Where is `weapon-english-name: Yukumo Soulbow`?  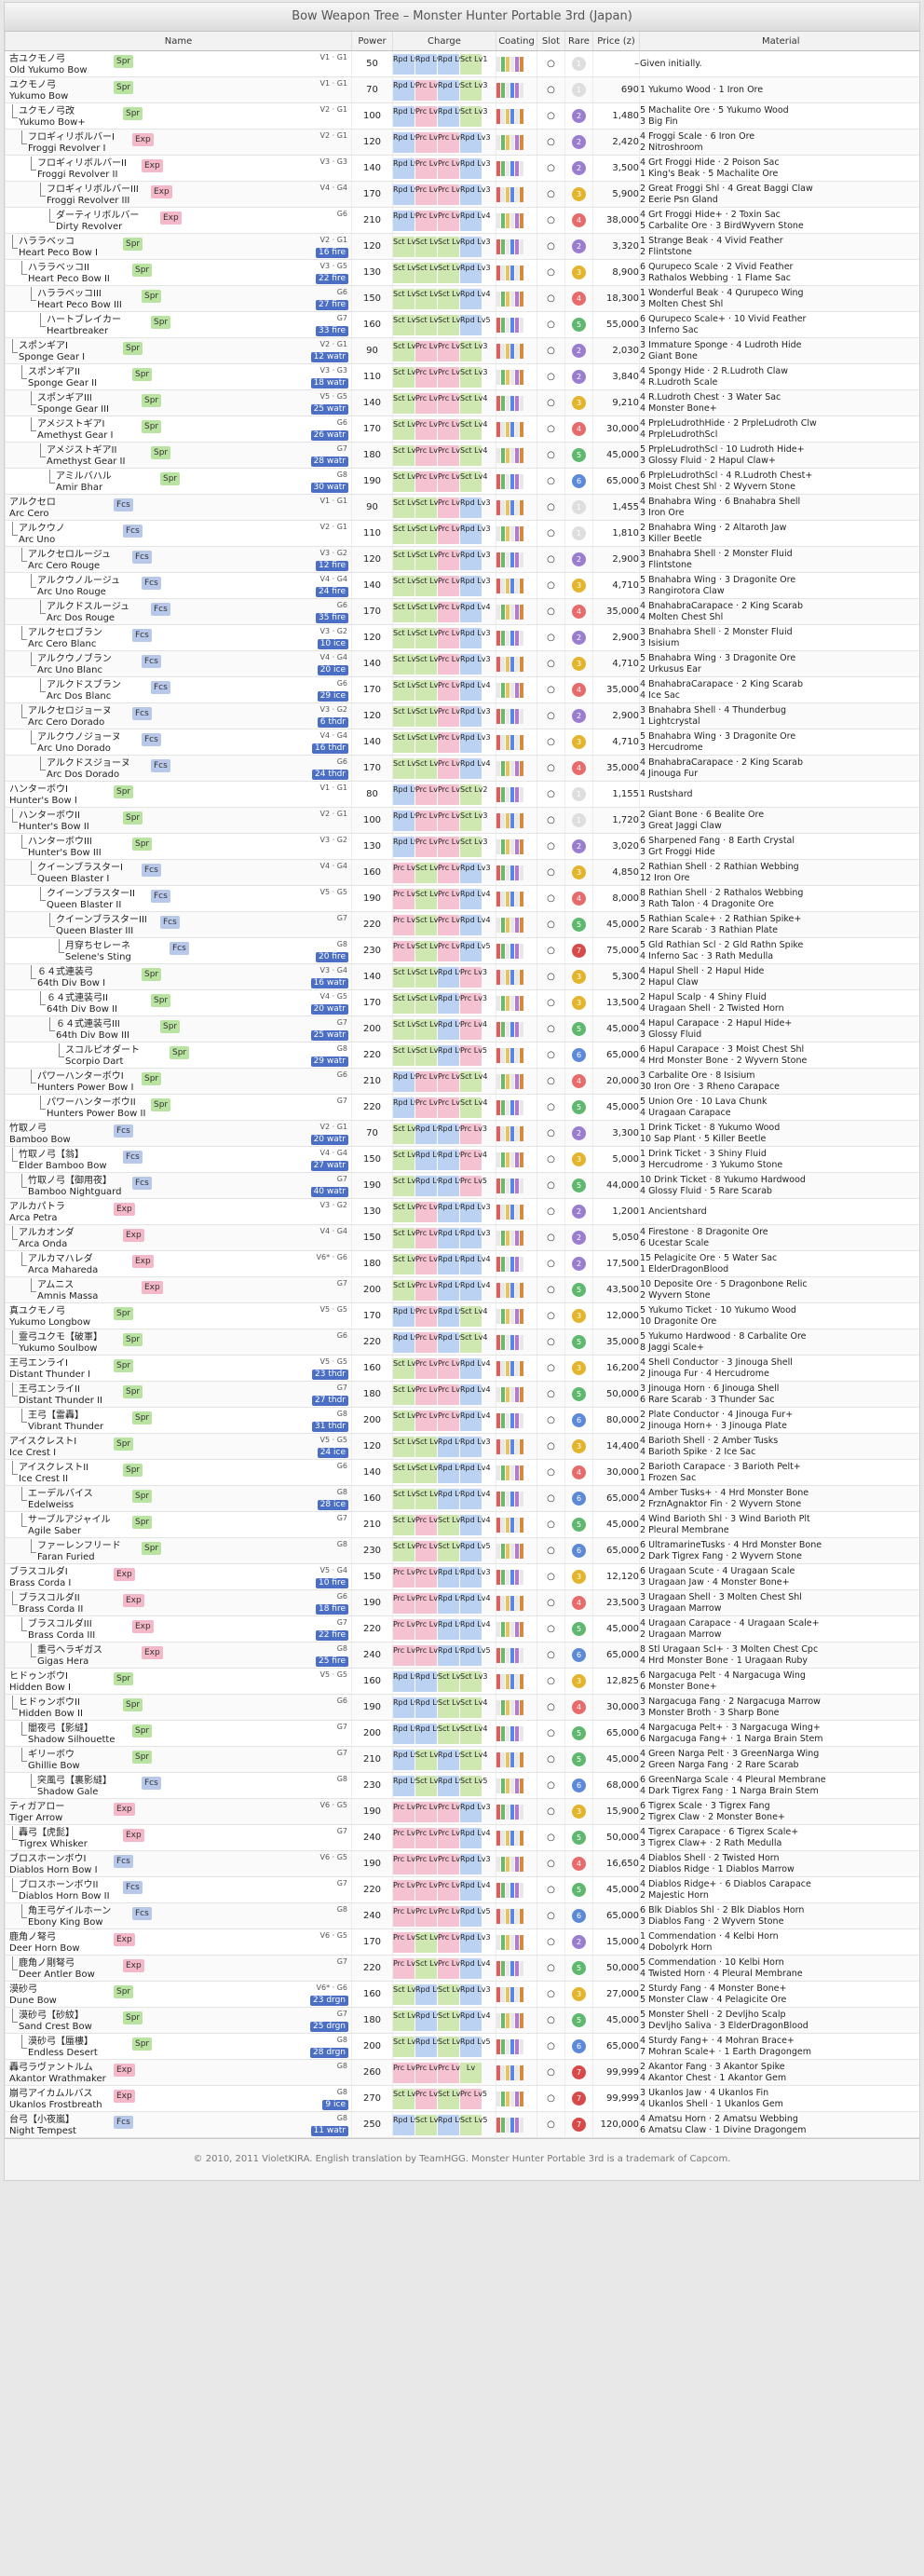 weapon-english-name: Yukumo Soulbow is located at coordinates (58, 1348).